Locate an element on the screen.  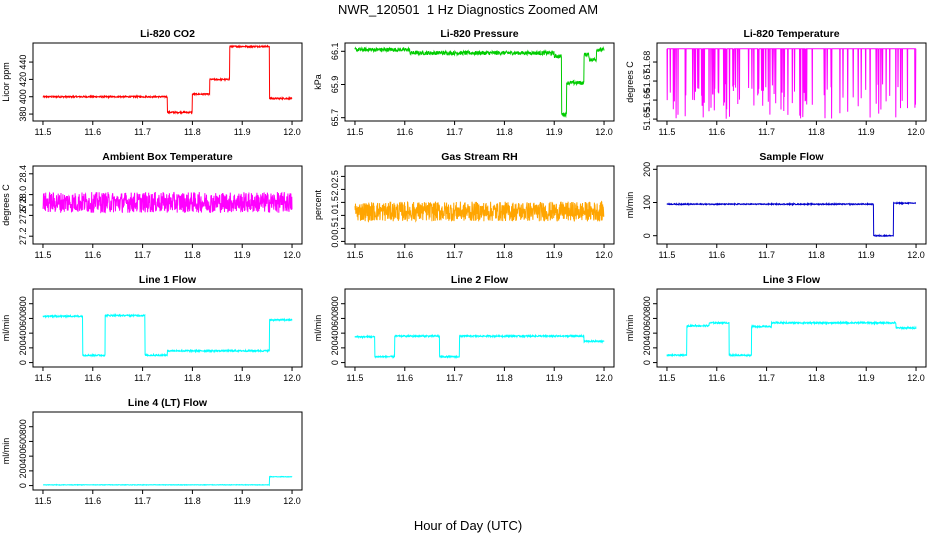
y-tick-label: 65.7 is located at coordinates (335, 118).